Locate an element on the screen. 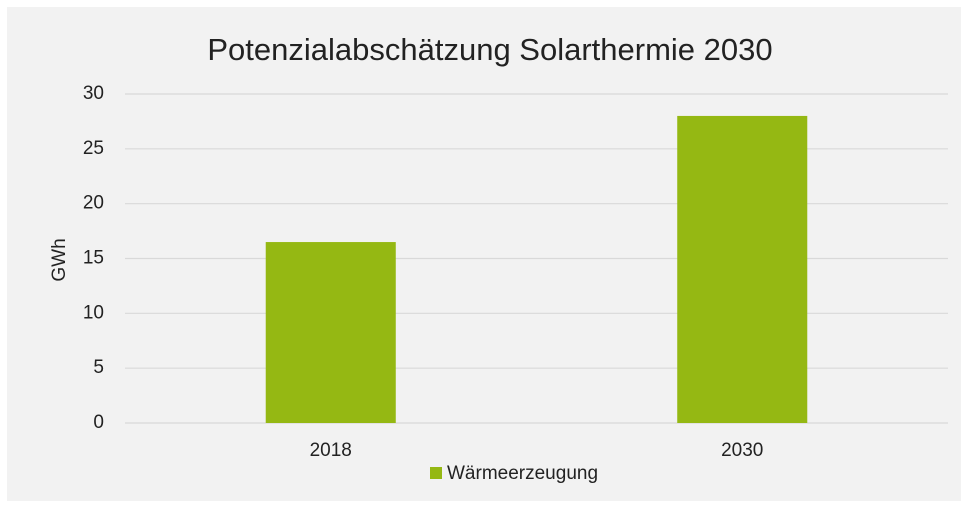 This screenshot has width=968, height=509. chart-title: Potenzialabschätzung Solarthermie 2030 is located at coordinates (489, 49).